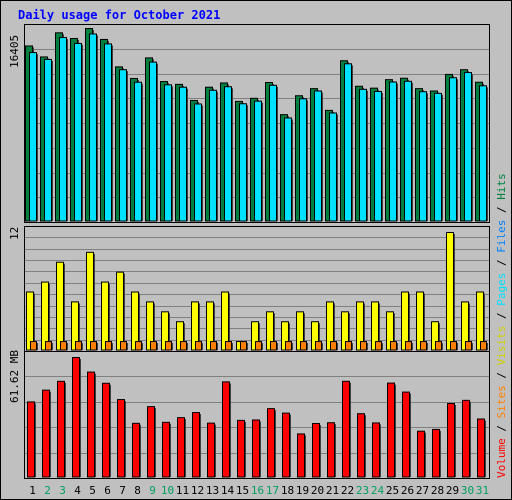 This screenshot has width=512, height=500. Describe the element at coordinates (212, 490) in the screenshot. I see `day-label: 13` at that location.